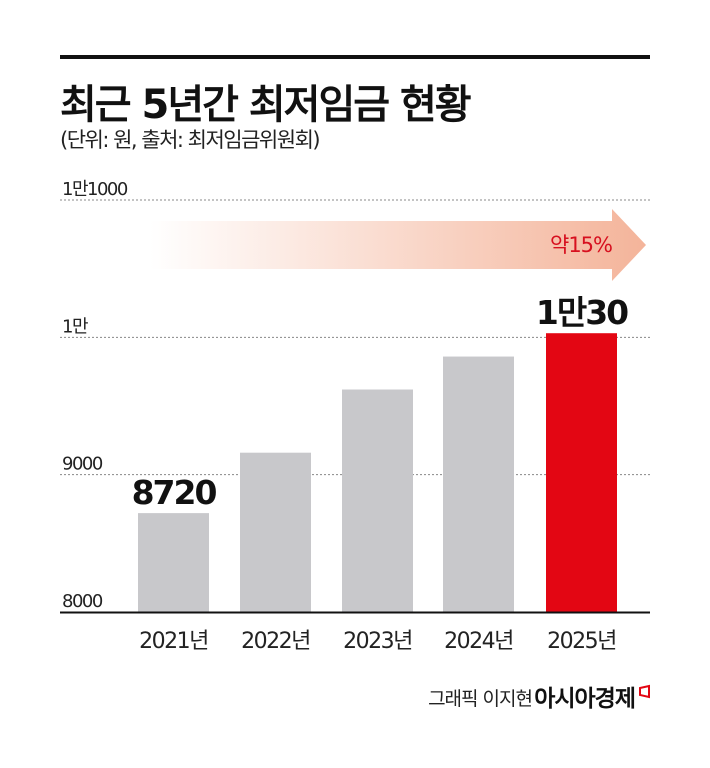 The image size is (710, 768). Describe the element at coordinates (75, 326) in the screenshot. I see `y-tick-label: 1만` at that location.